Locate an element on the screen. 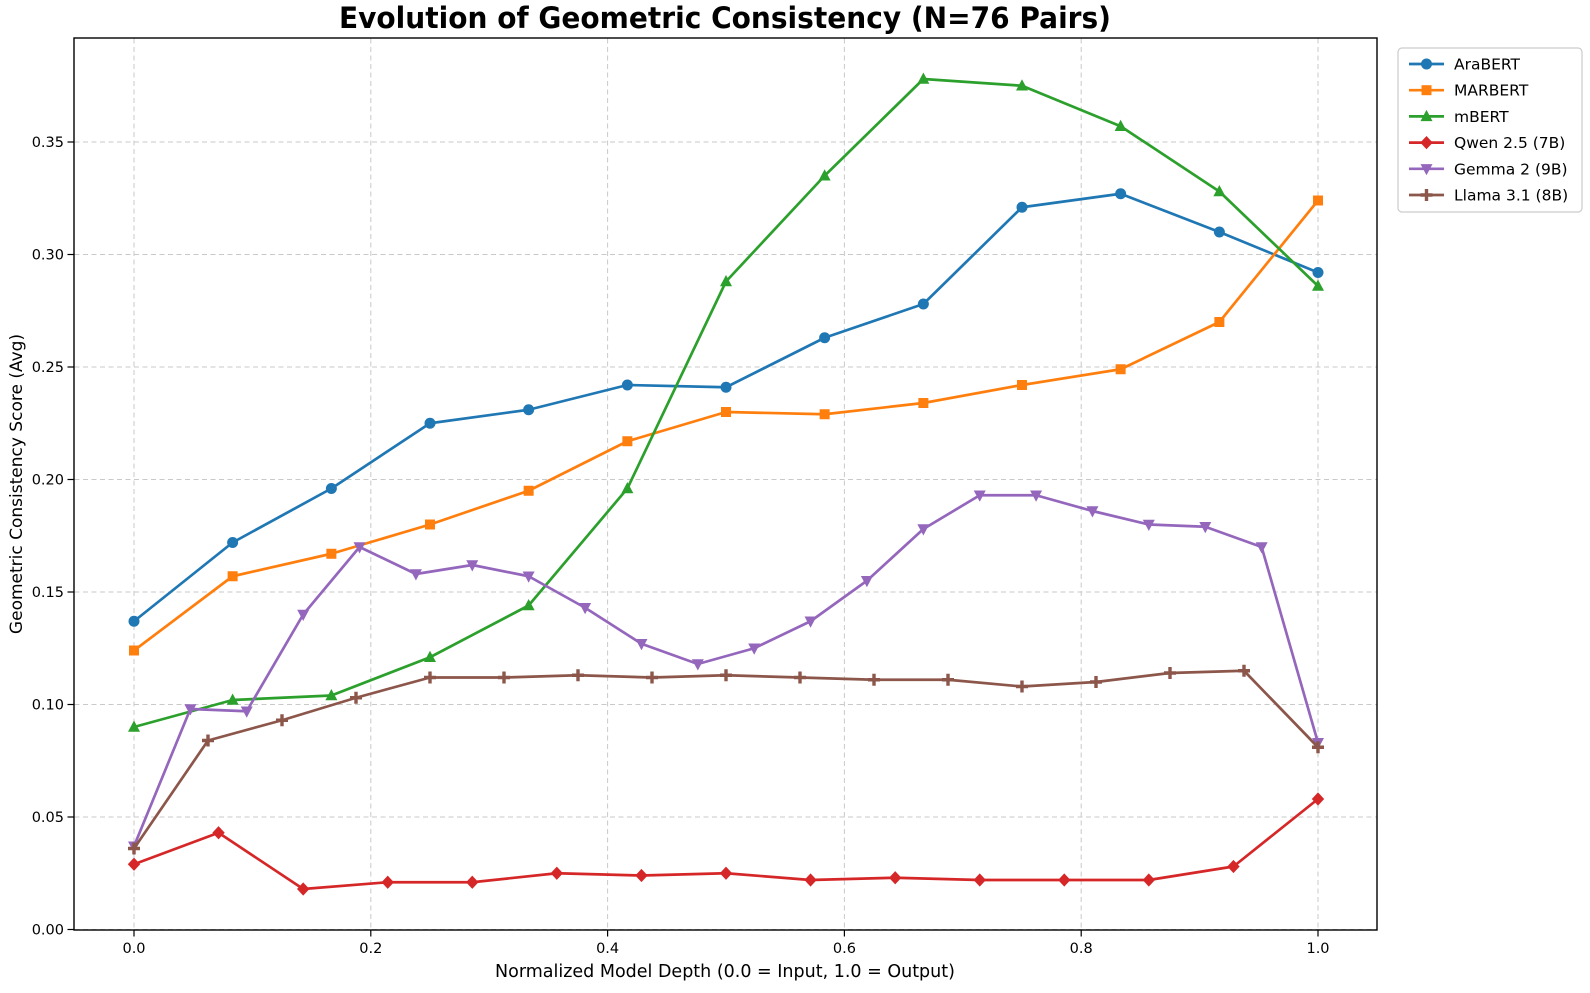 Image resolution: width=1590 pixels, height=993 pixels. legend-label: AraBERT is located at coordinates (1487, 65).